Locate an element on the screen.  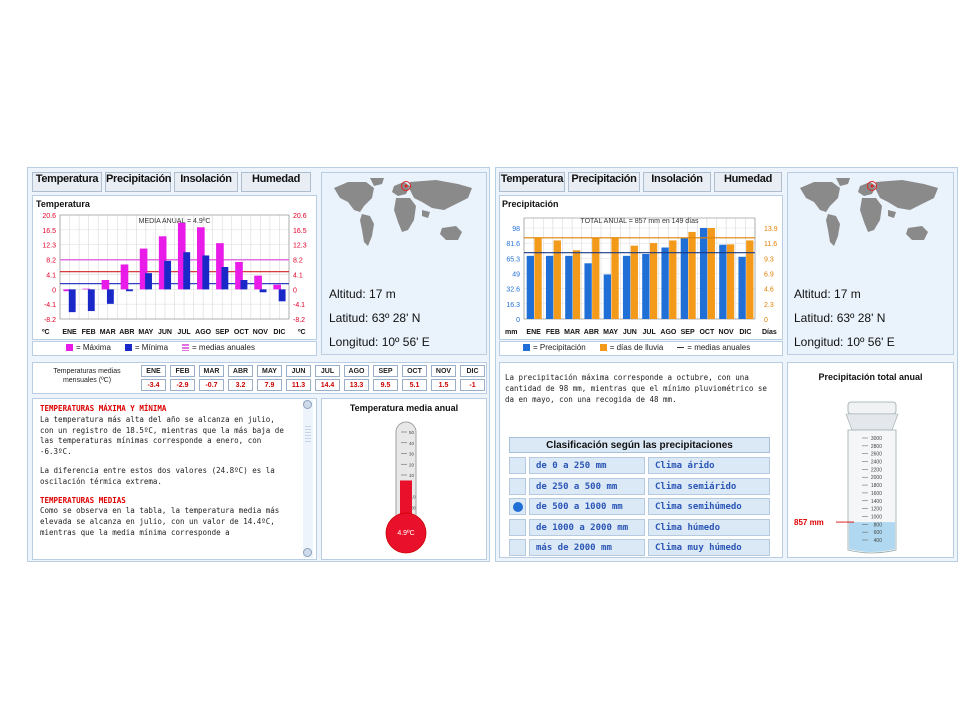
gauge-tick-label: 800 is located at coordinates (878, 525).